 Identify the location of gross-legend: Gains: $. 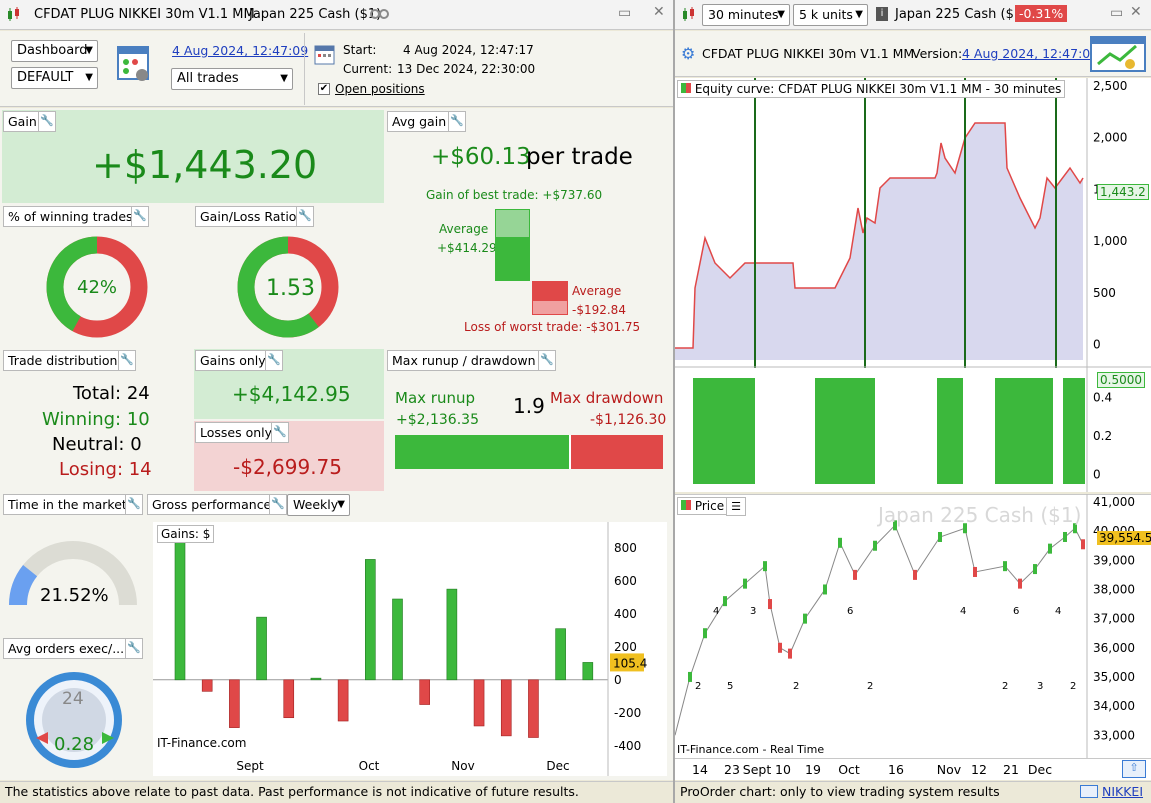
(186, 534).